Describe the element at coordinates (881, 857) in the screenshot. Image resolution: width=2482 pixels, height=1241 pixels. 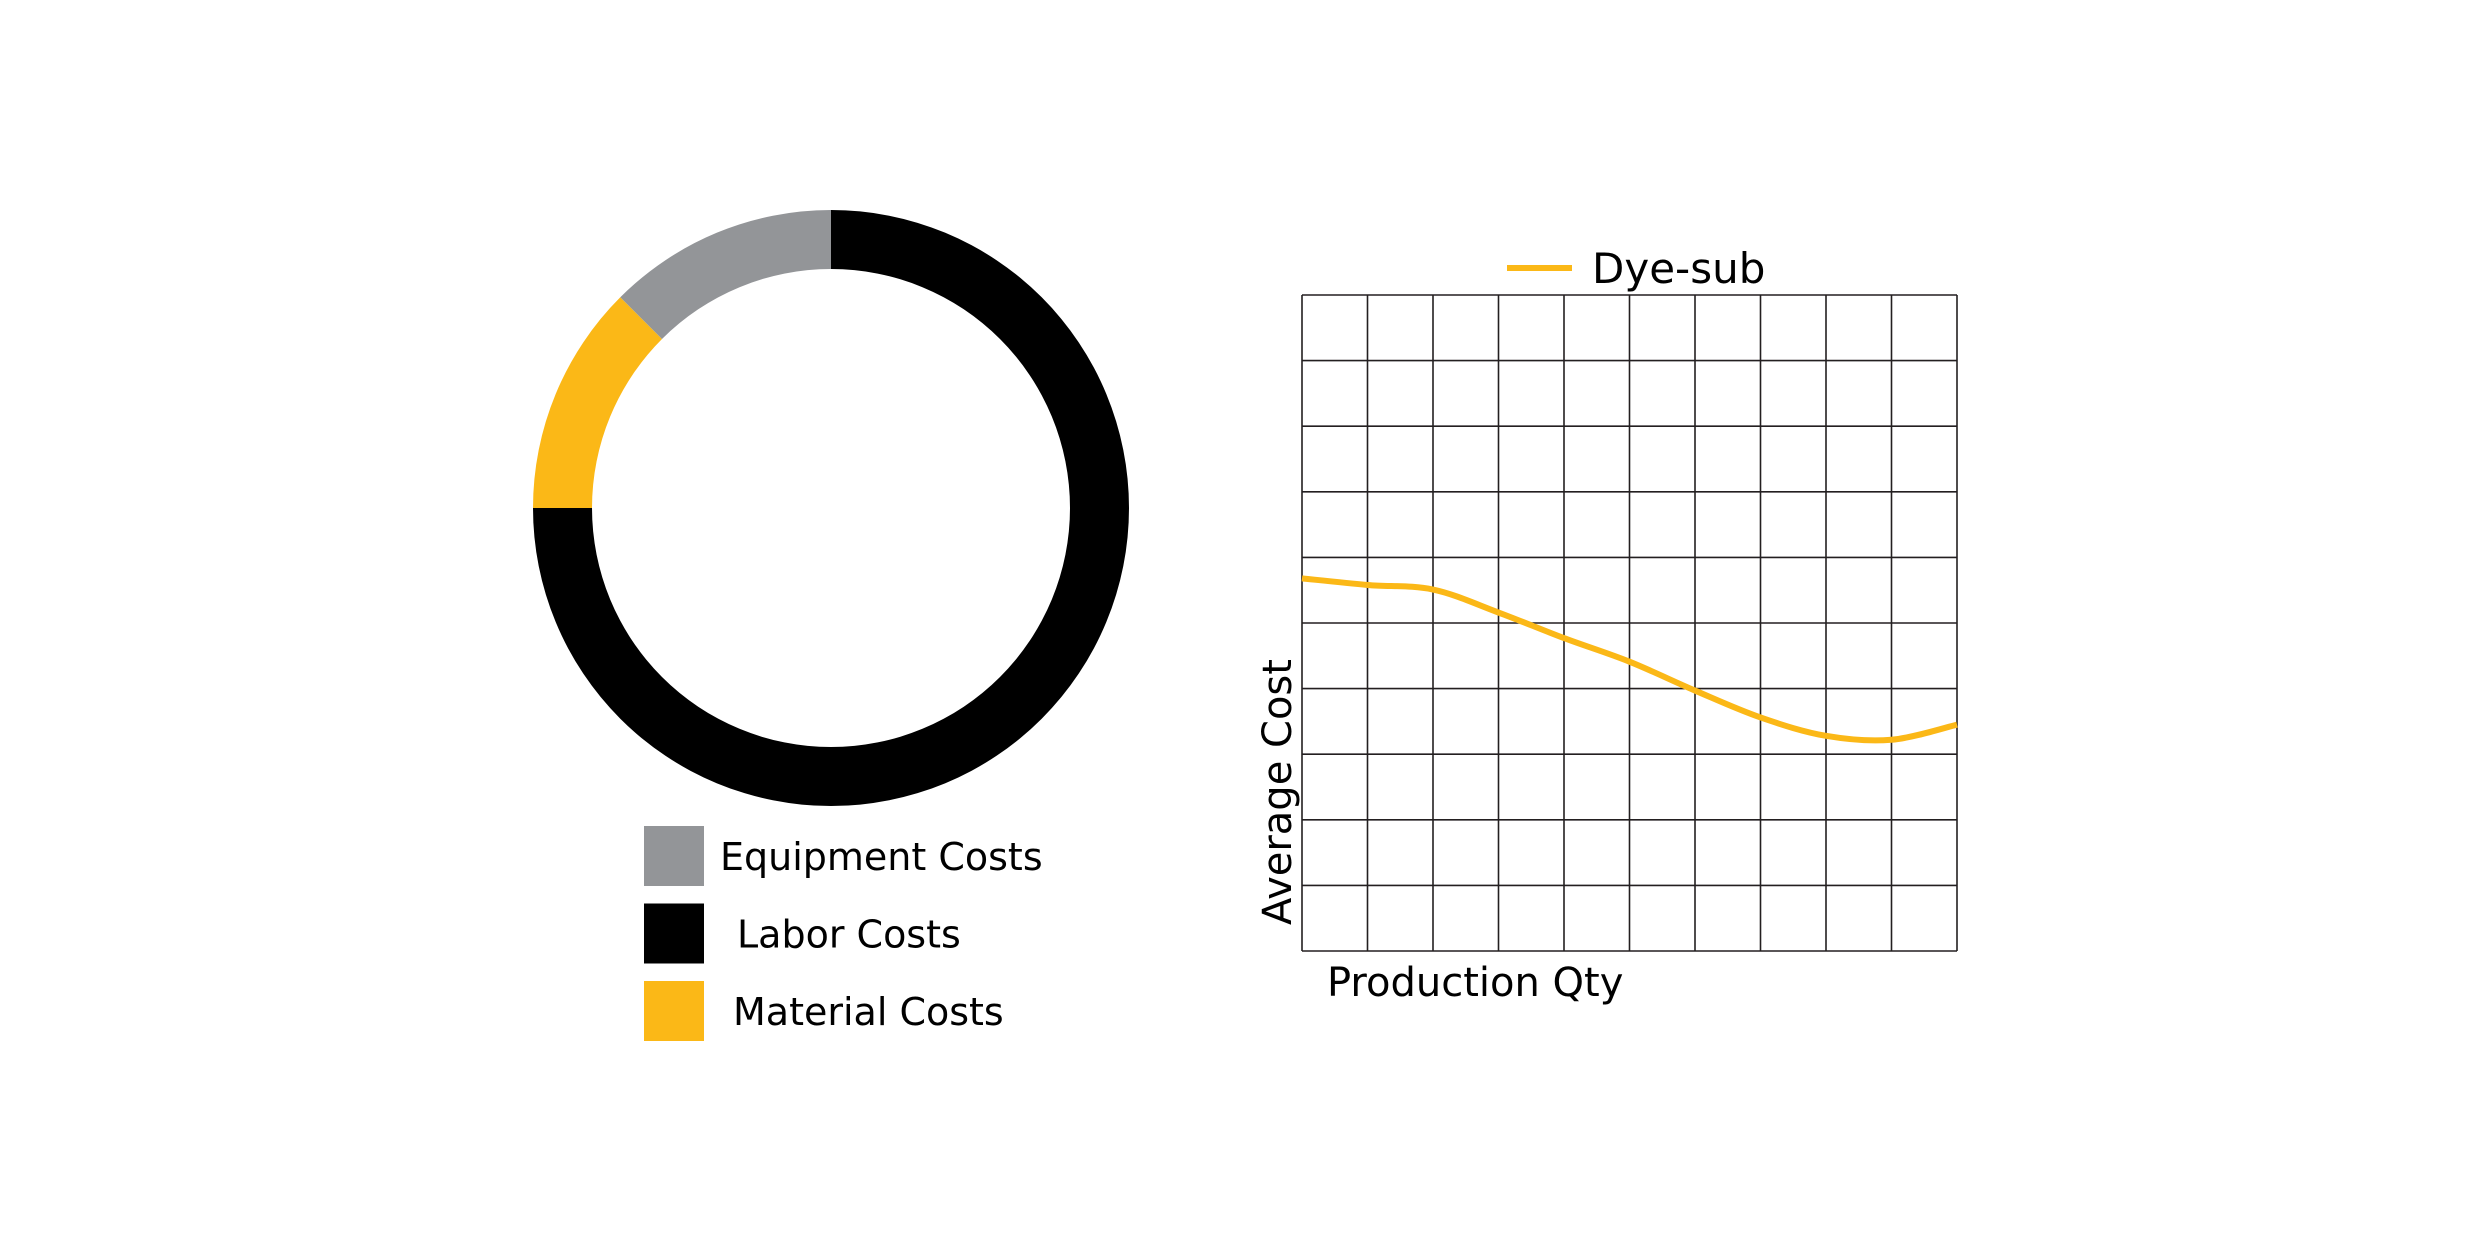
I see `legend-label: Equipment Costs` at that location.